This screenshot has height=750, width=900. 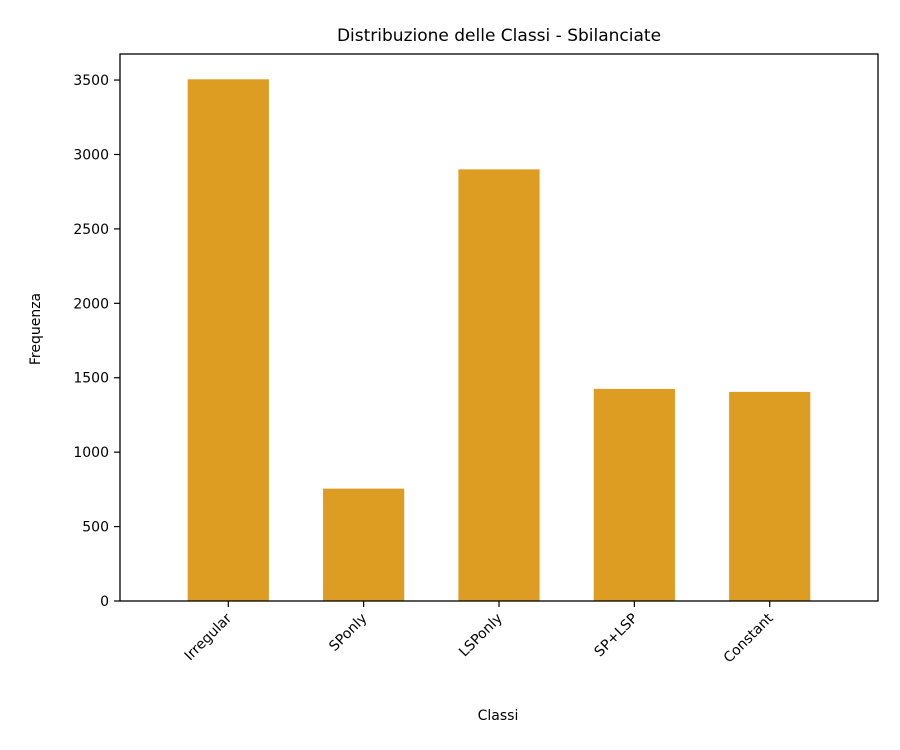 What do you see at coordinates (91, 230) in the screenshot?
I see `y-tick-label: 2500` at bounding box center [91, 230].